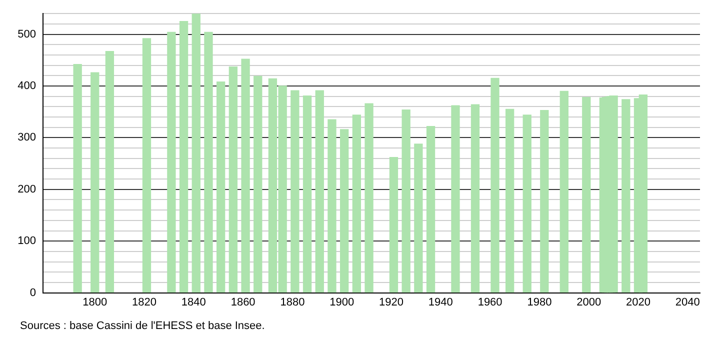 The image size is (710, 340). What do you see at coordinates (144, 302) in the screenshot?
I see `x-tick-label: 1820` at bounding box center [144, 302].